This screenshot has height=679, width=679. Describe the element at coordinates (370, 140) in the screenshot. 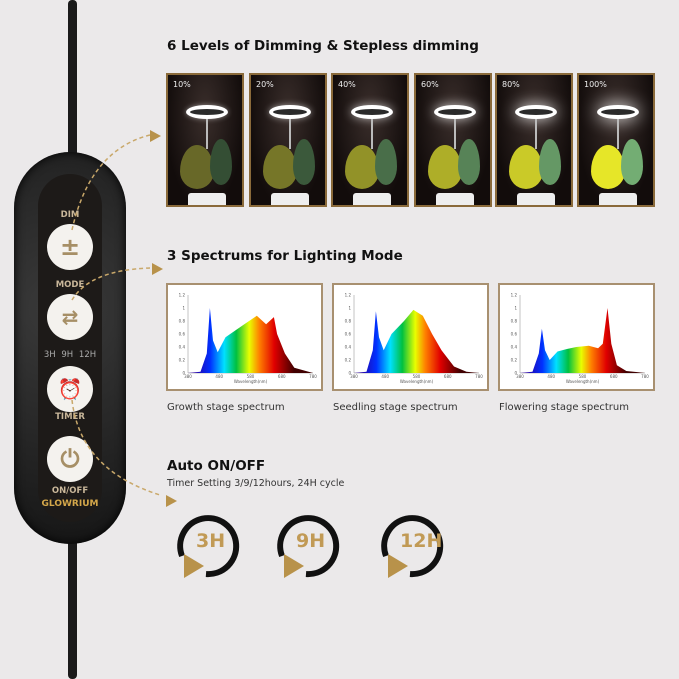

I see `dimming-panel: 40%` at that location.